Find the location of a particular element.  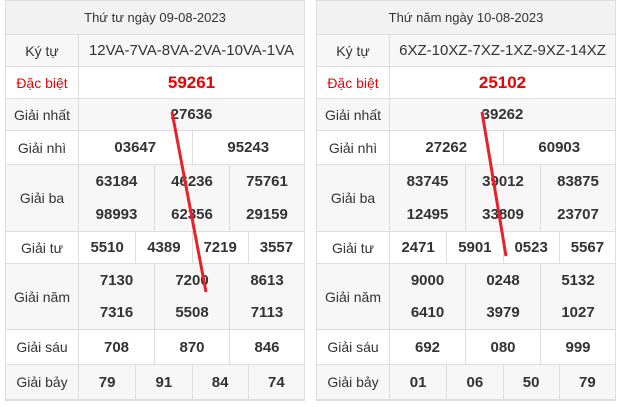

prize-values: 692 080 999 is located at coordinates (502, 347).